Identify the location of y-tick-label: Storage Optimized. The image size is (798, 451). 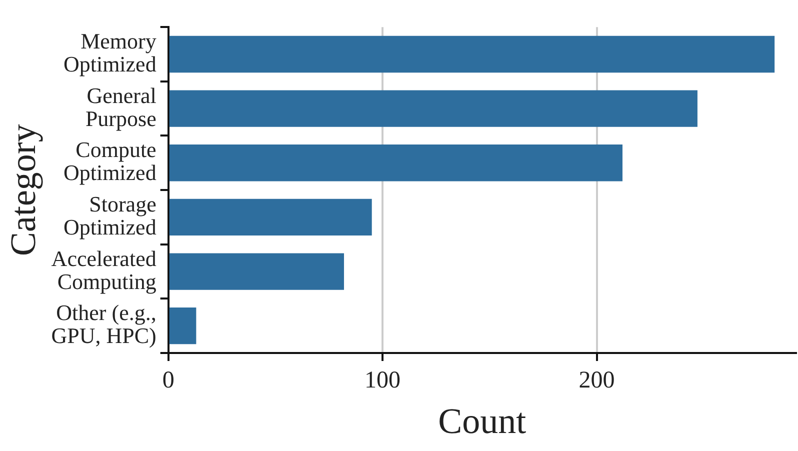
(109, 215).